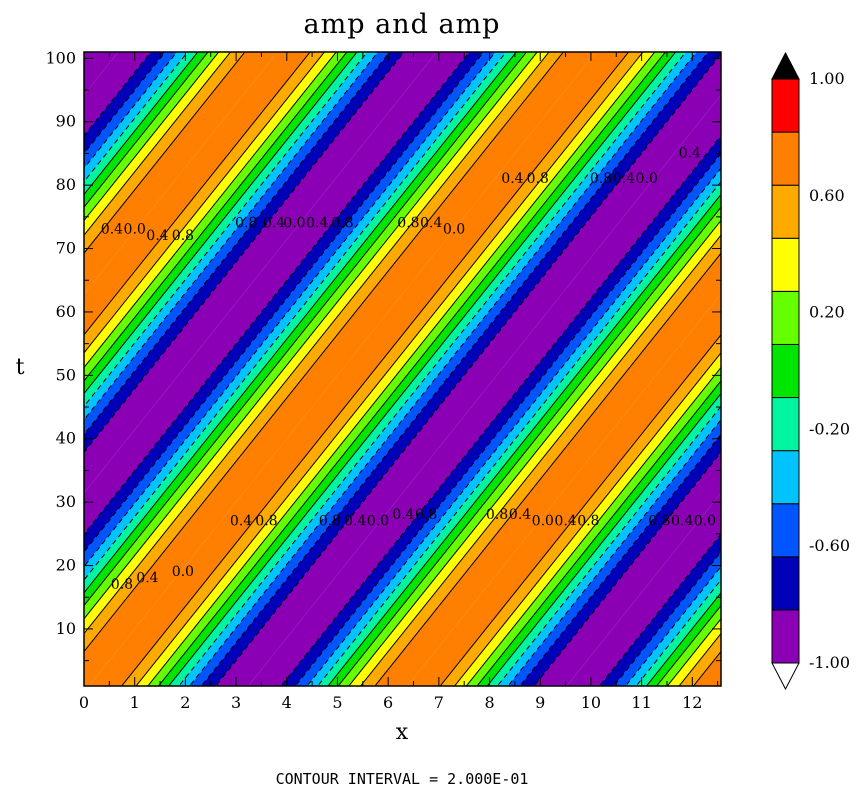 This screenshot has width=866, height=787. I want to click on colorbar-label: 0.60, so click(827, 195).